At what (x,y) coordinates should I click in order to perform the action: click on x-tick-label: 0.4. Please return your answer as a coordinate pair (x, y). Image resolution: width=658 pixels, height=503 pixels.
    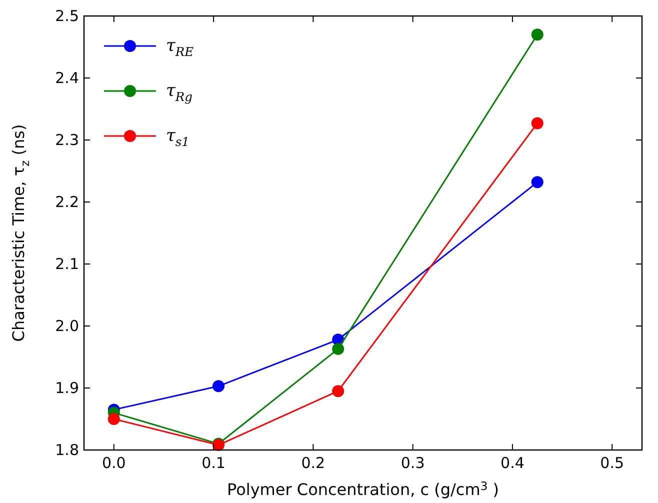
    Looking at the image, I should click on (512, 463).